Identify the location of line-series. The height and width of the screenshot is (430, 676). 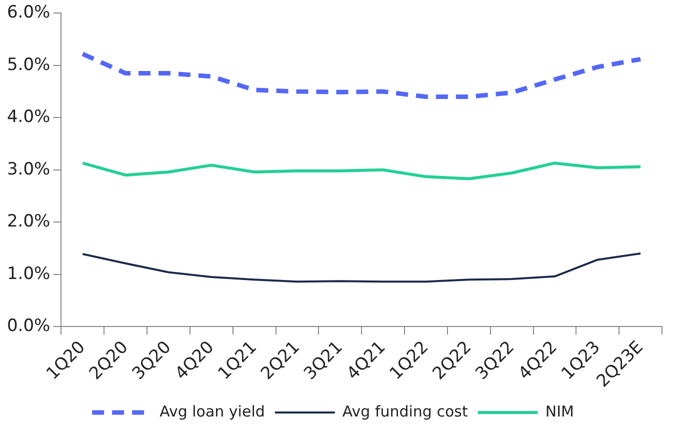
(361, 76).